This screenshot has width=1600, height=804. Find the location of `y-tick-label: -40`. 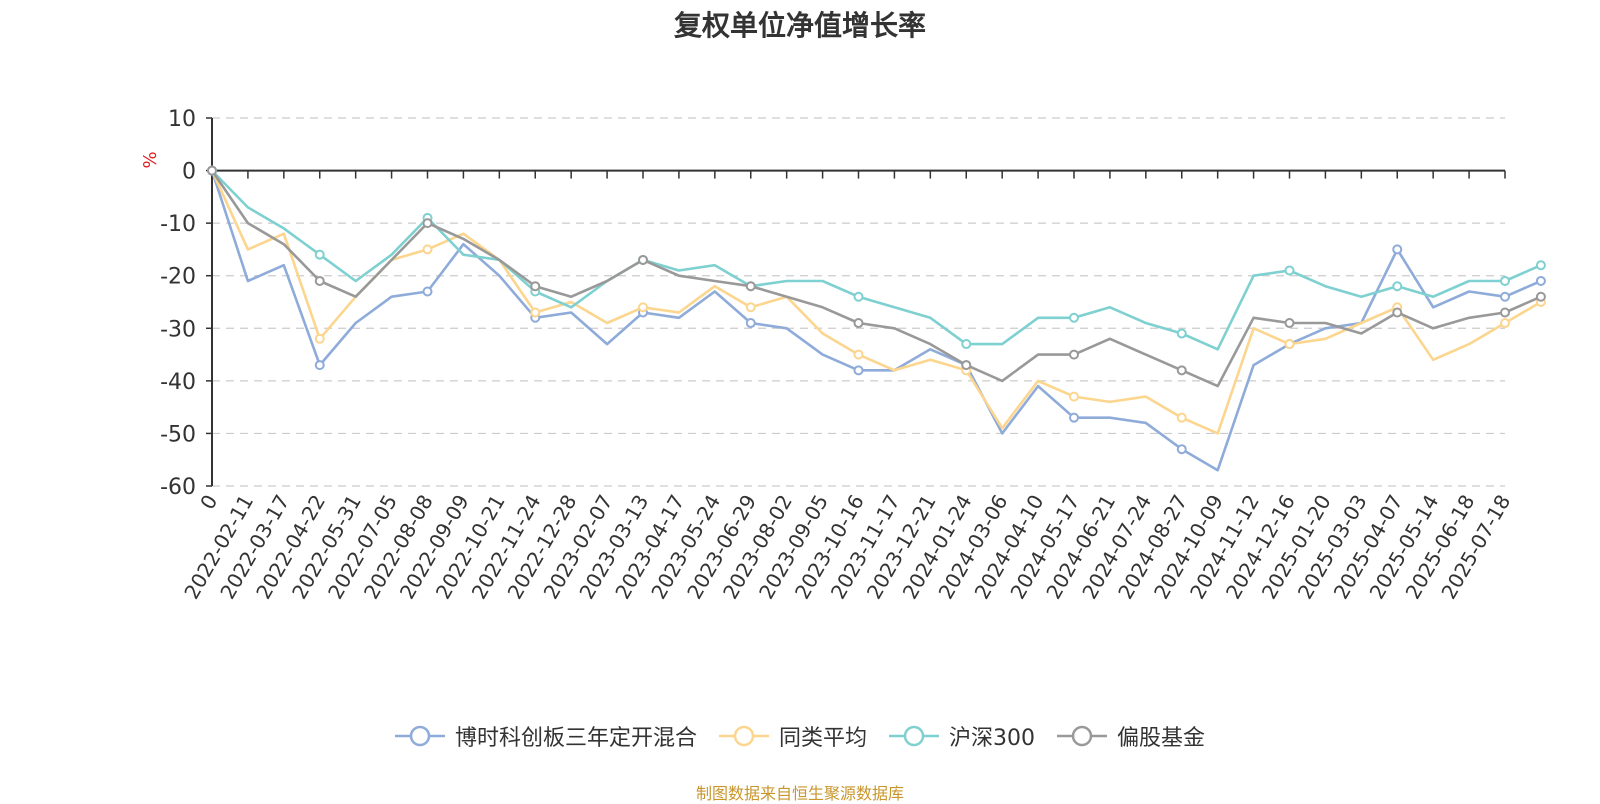

y-tick-label: -40 is located at coordinates (178, 382).